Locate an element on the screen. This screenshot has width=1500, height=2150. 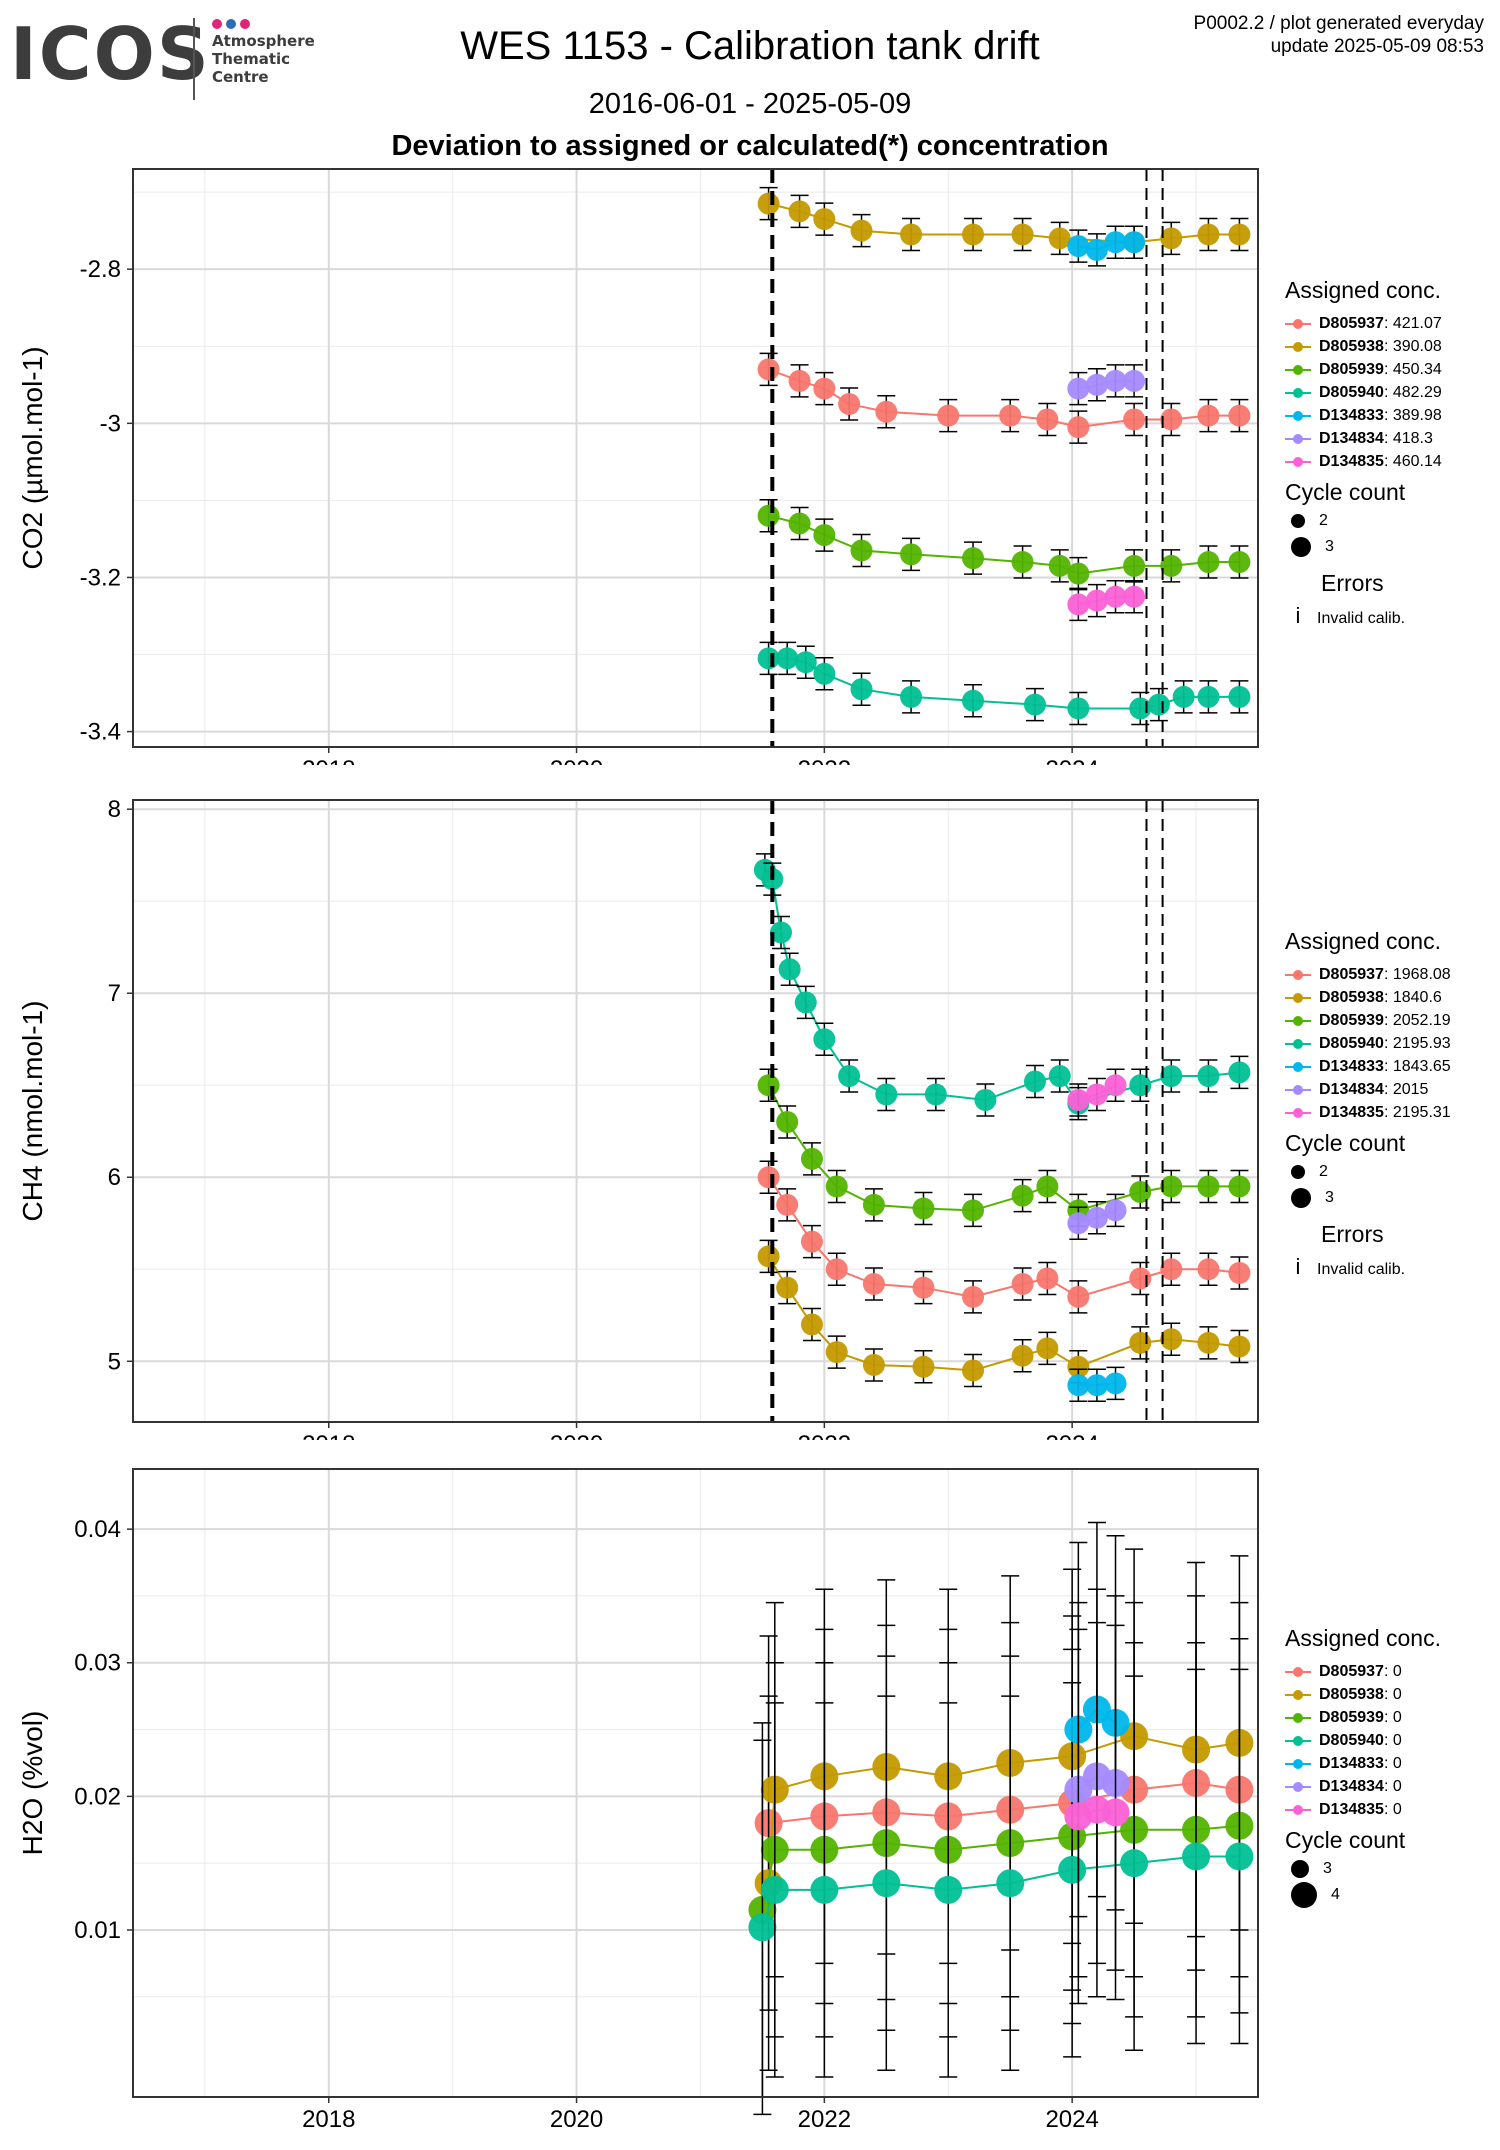
legend-series-name: D134835 is located at coordinates (1351, 461).